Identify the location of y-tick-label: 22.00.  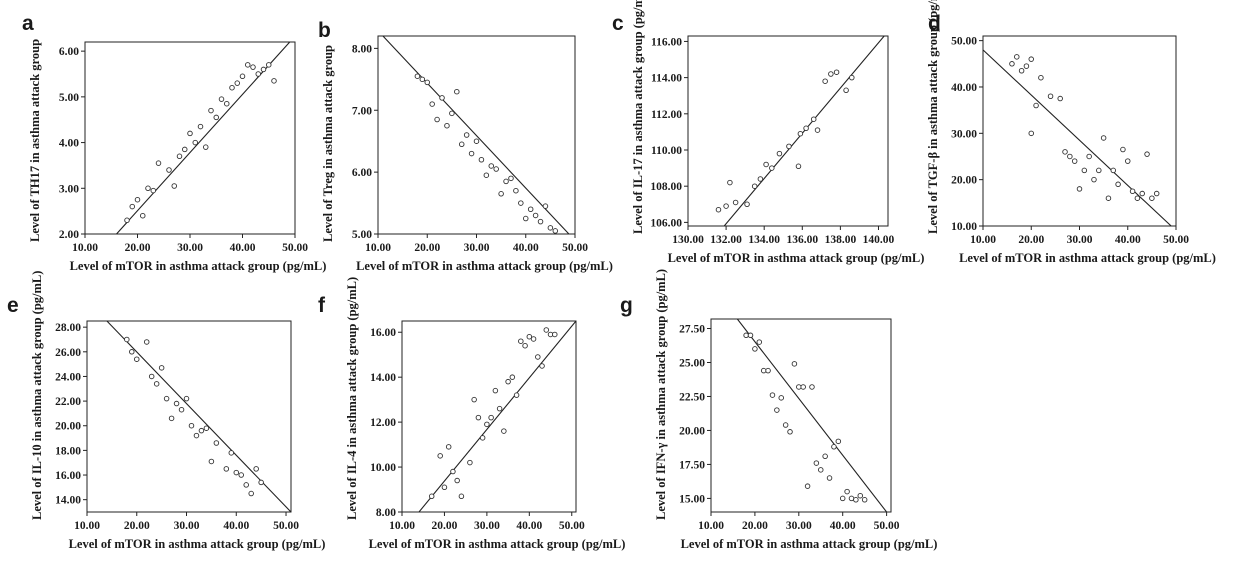
(68, 402).